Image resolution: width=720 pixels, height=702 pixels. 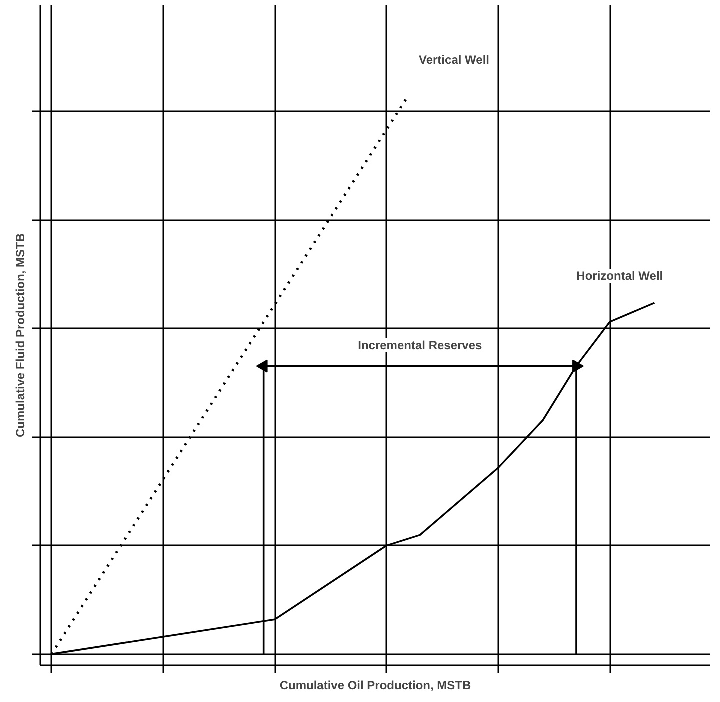 What do you see at coordinates (454, 59) in the screenshot?
I see `text: Vertical Well` at bounding box center [454, 59].